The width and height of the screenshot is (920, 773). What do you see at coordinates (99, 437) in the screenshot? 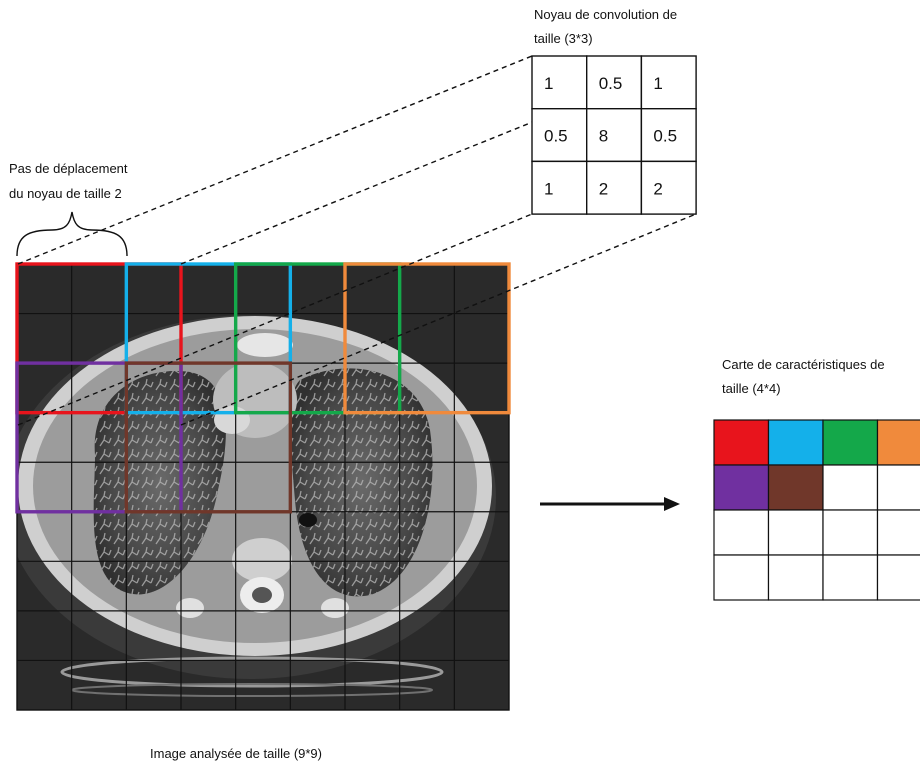
I see `window-purple` at bounding box center [99, 437].